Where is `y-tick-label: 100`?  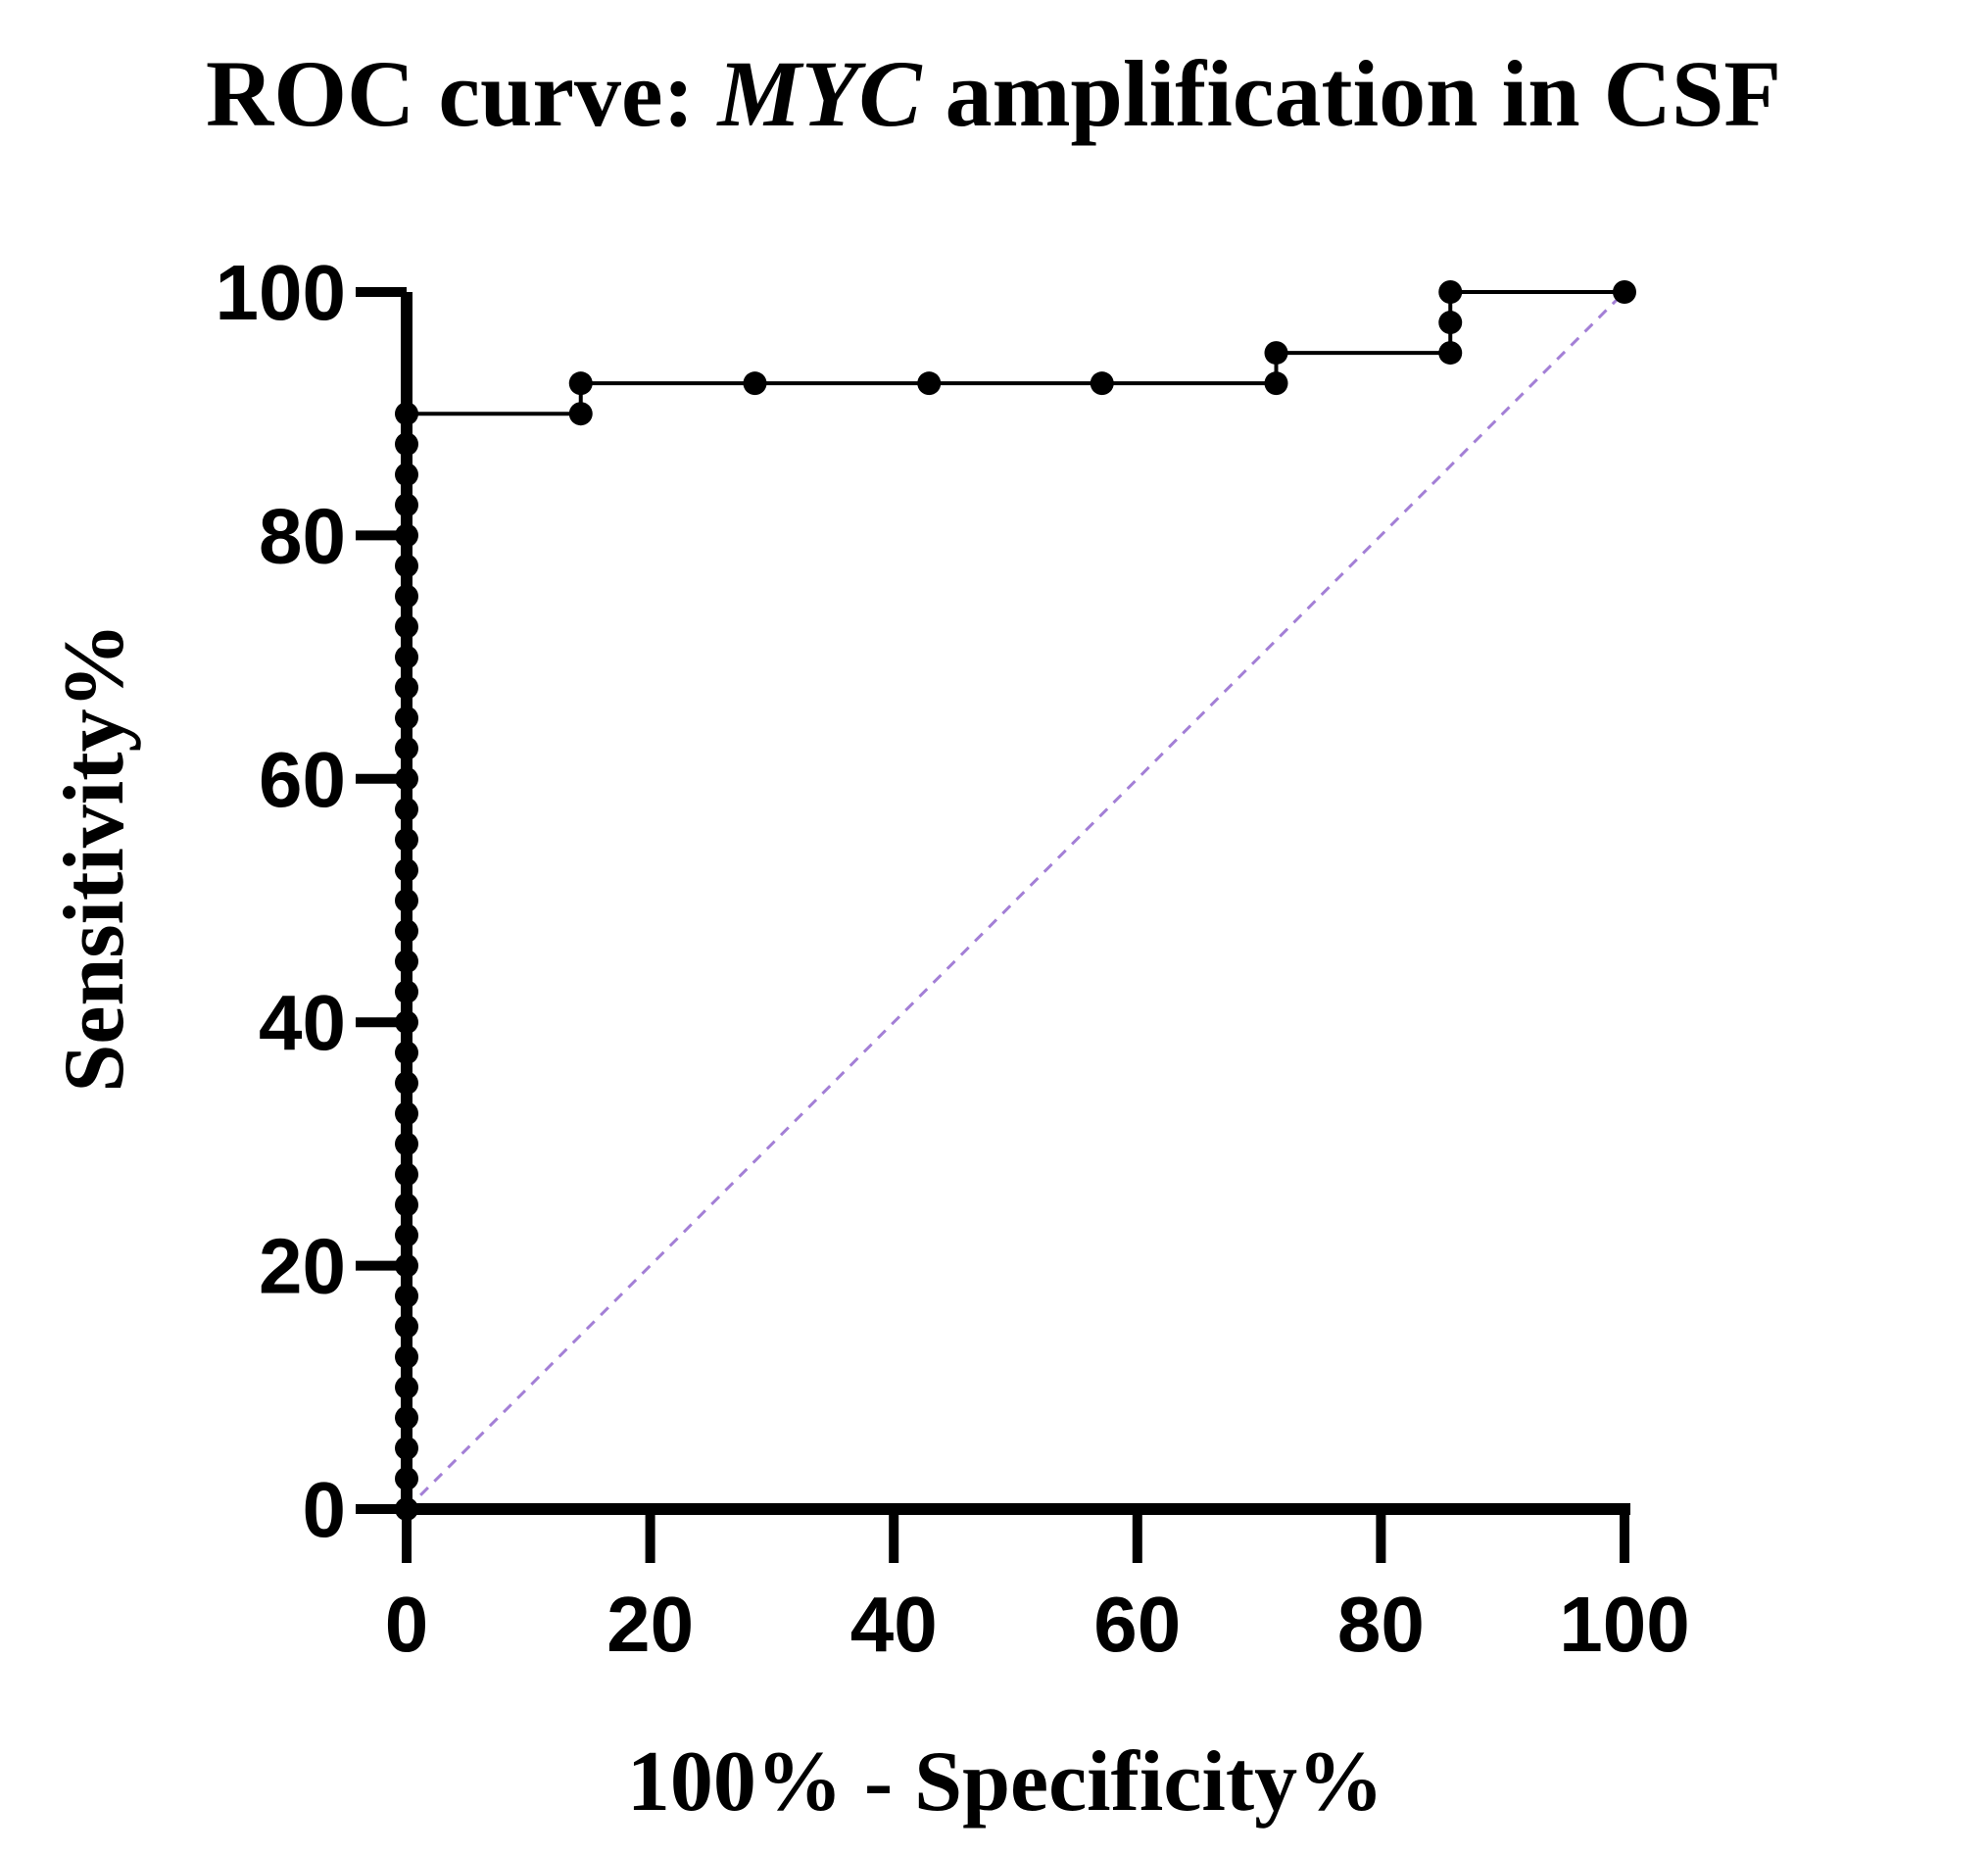 y-tick-label: 100 is located at coordinates (281, 292).